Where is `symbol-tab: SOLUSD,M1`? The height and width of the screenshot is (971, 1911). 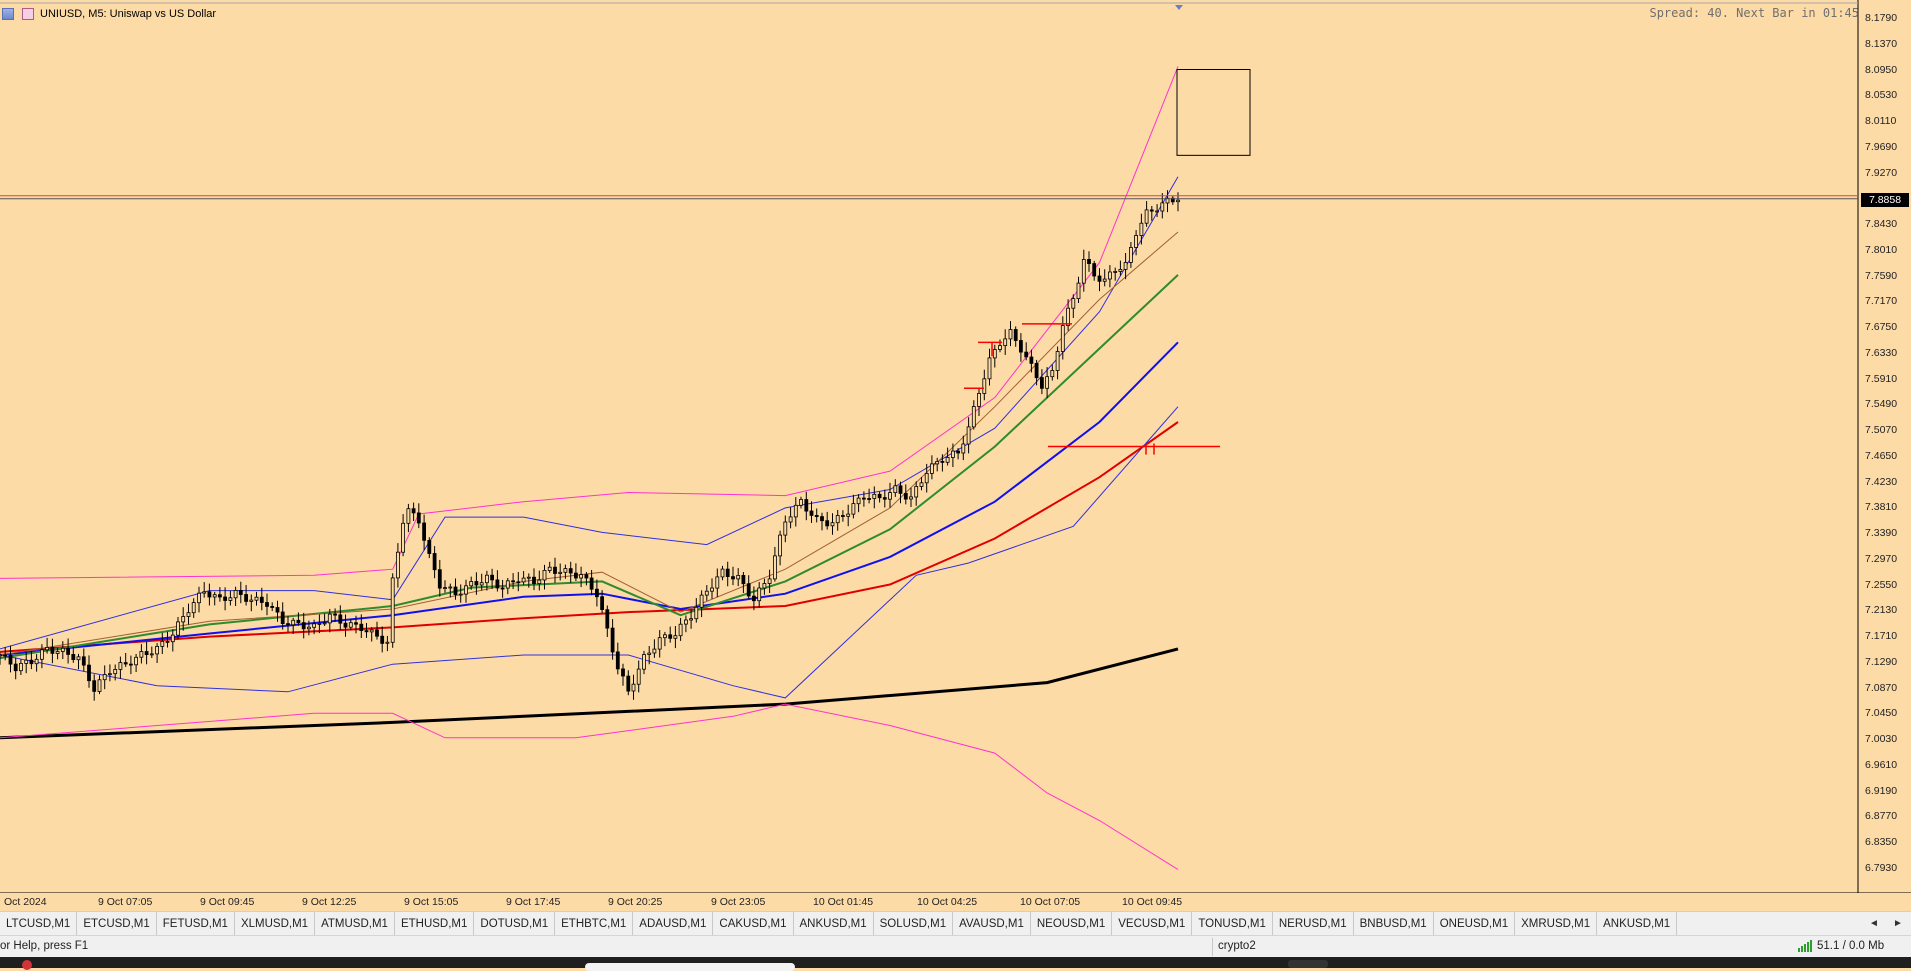
symbol-tab: SOLUSD,M1 is located at coordinates (914, 924).